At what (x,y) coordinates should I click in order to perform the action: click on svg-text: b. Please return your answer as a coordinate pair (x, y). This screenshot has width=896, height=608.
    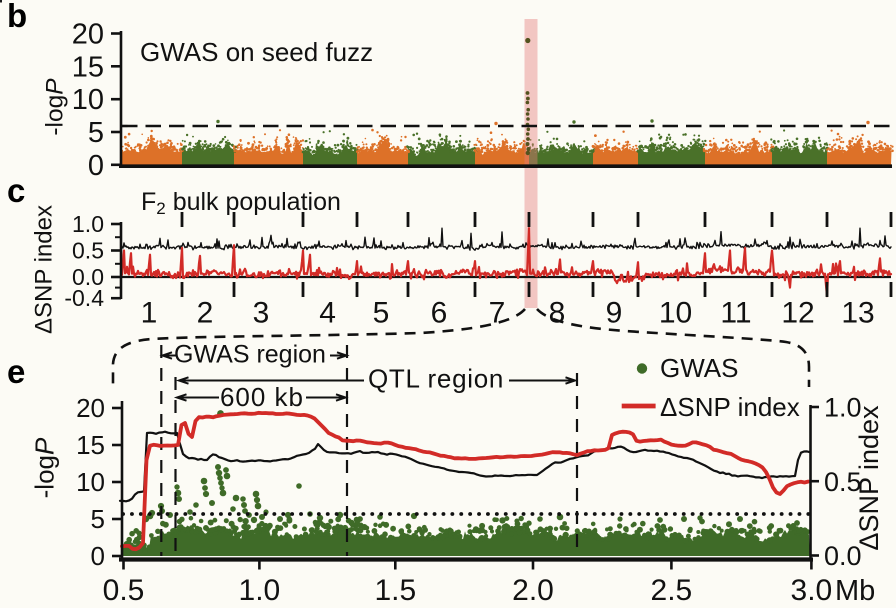
    Looking at the image, I should click on (17, 17).